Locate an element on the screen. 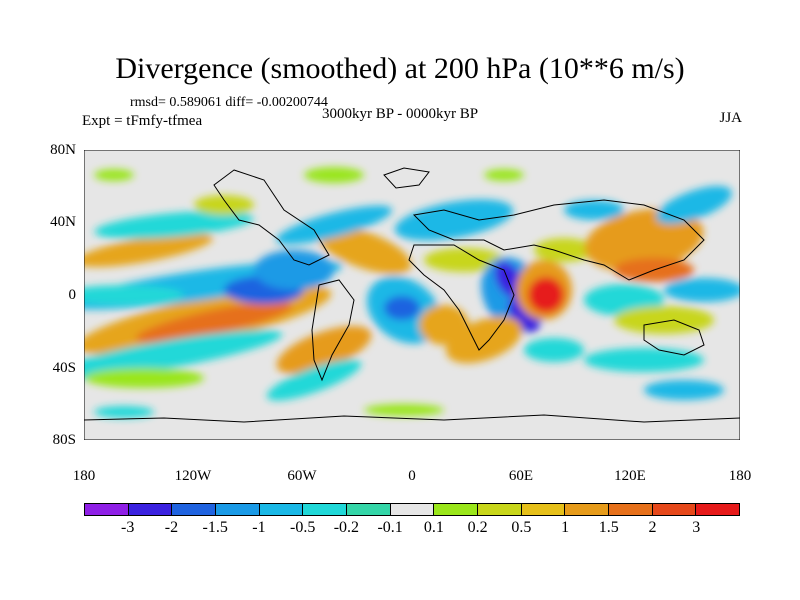 This screenshot has width=800, height=600. colorbar-label: -2 is located at coordinates (171, 527).